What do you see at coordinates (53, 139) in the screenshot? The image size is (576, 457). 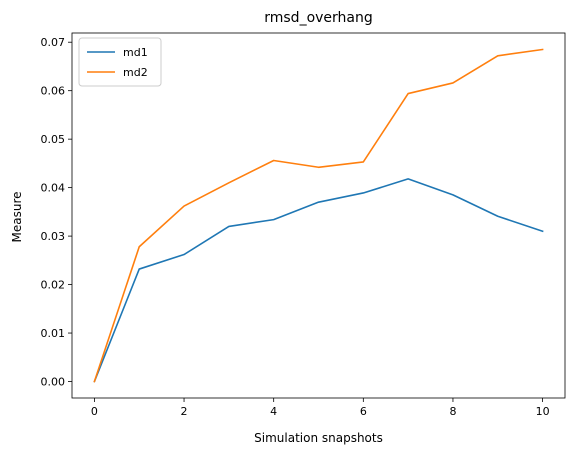 I see `y-tick-label: 0.05` at bounding box center [53, 139].